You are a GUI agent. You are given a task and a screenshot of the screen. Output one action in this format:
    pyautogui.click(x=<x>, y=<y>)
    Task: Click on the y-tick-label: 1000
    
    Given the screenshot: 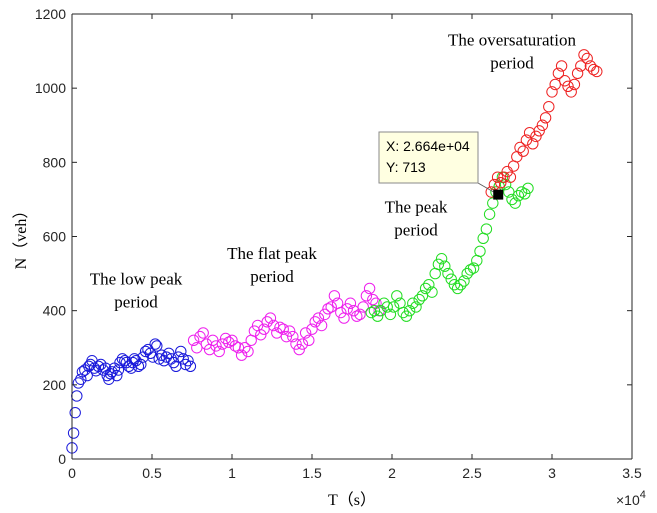 What is the action you would take?
    pyautogui.click(x=50, y=88)
    